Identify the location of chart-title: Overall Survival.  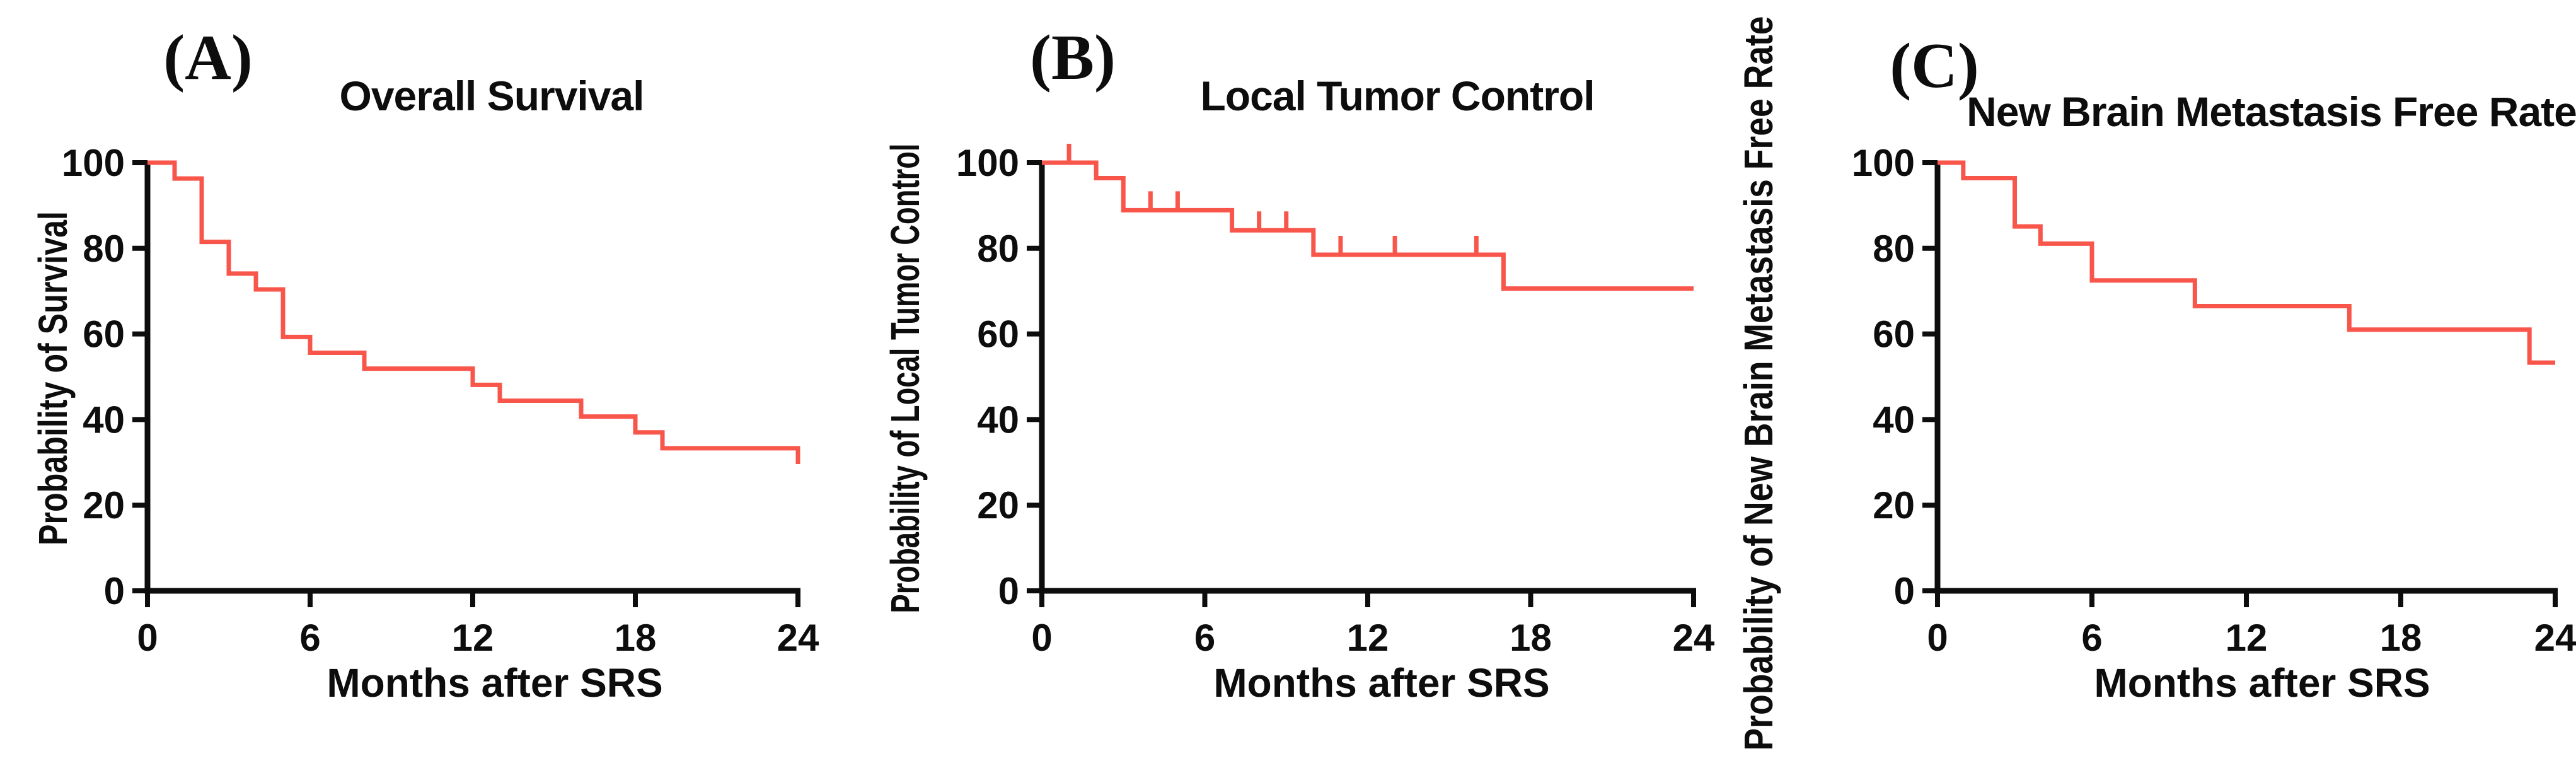
(492, 96).